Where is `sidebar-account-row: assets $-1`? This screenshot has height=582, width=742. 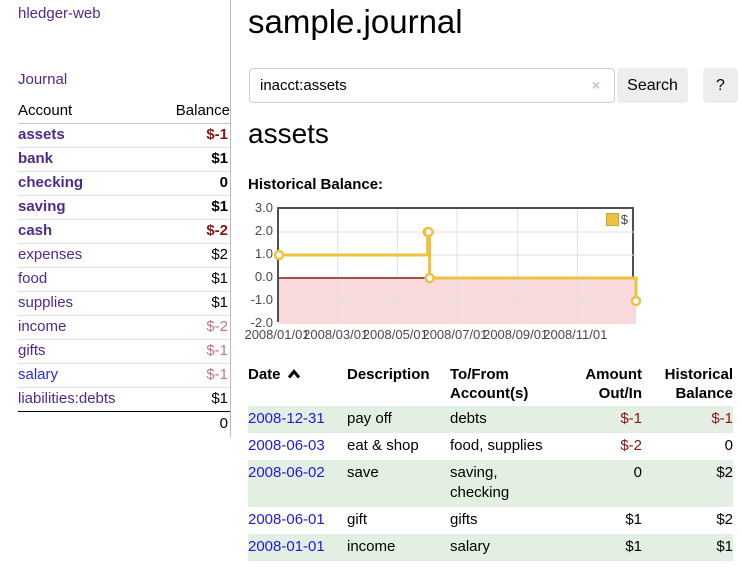
sidebar-account-row: assets $-1 is located at coordinates (124, 135).